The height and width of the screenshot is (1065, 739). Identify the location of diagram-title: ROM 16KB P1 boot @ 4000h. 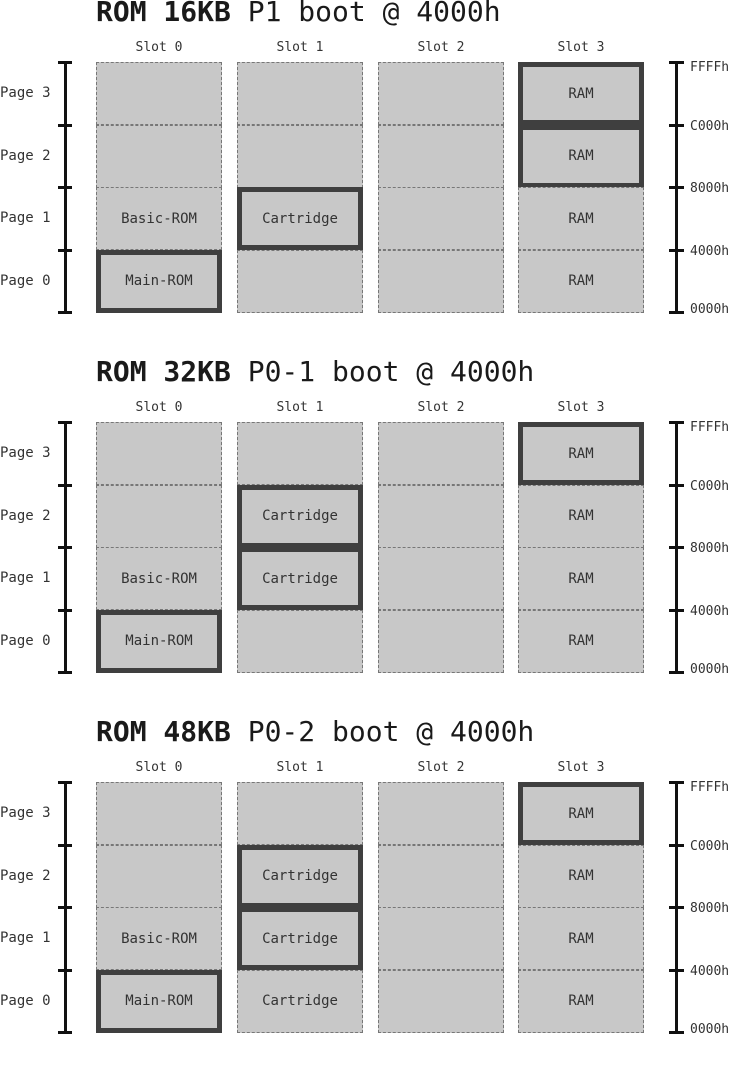
(298, 15).